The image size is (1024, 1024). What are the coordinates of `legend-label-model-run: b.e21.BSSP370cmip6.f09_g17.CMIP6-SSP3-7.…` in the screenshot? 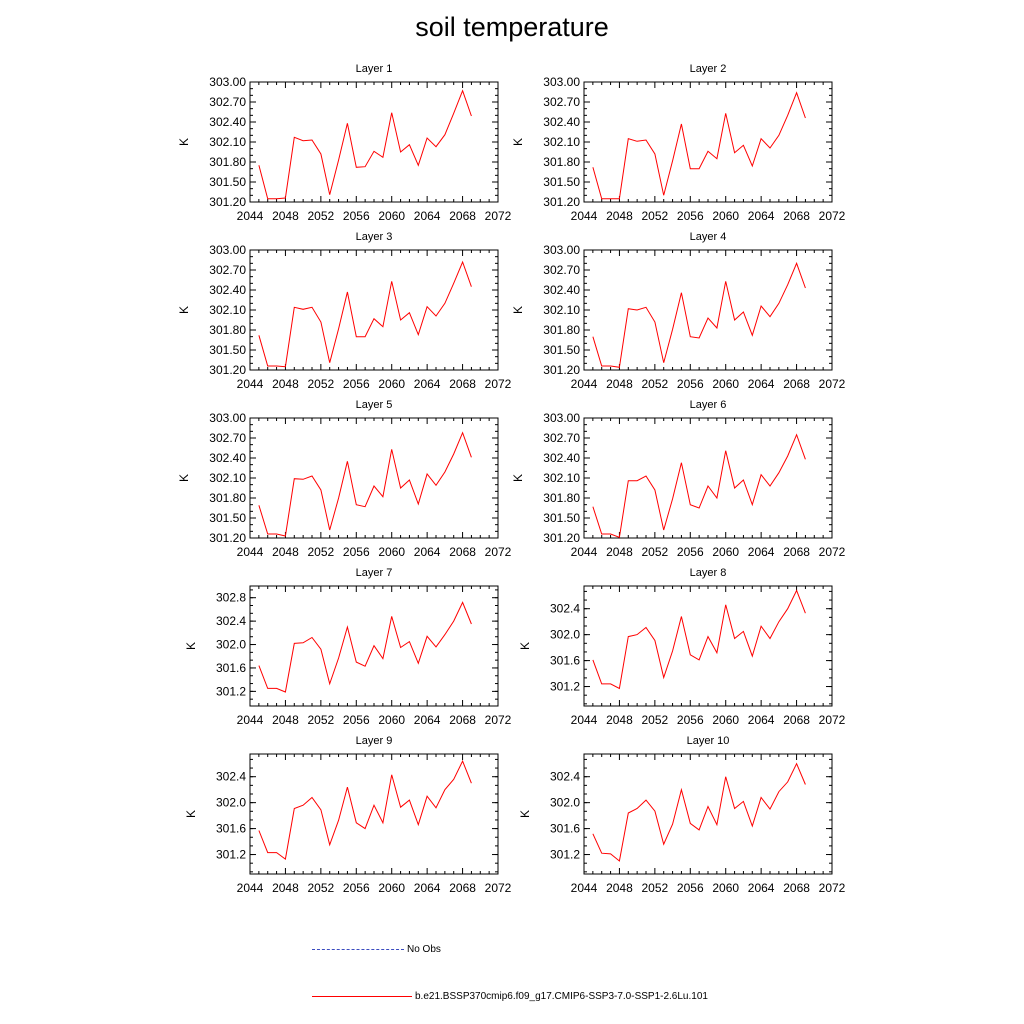 It's located at (561, 996).